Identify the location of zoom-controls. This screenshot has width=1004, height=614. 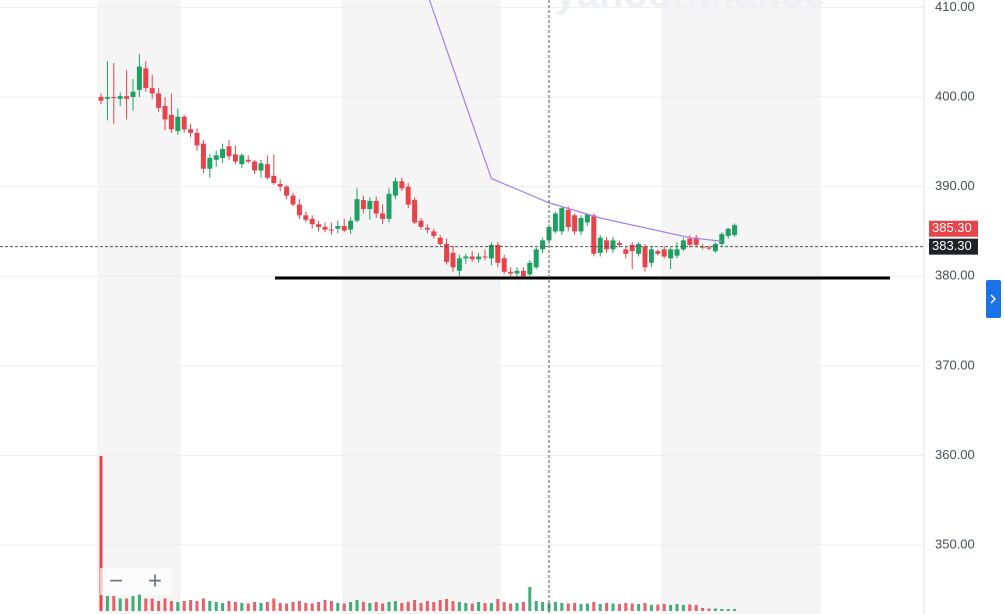
(136, 581).